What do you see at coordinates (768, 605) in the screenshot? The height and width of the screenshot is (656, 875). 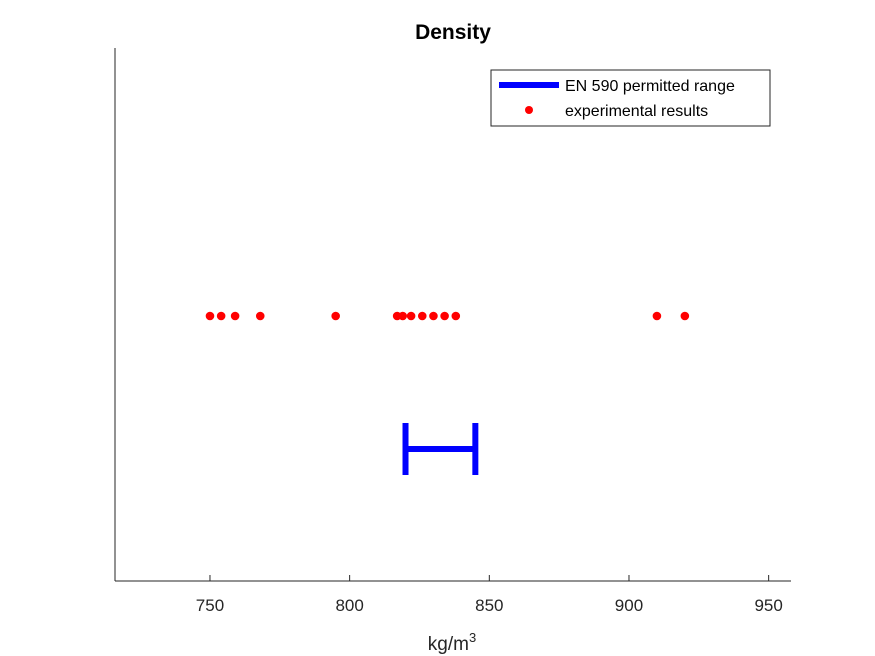 I see `x-tick-label: 950` at bounding box center [768, 605].